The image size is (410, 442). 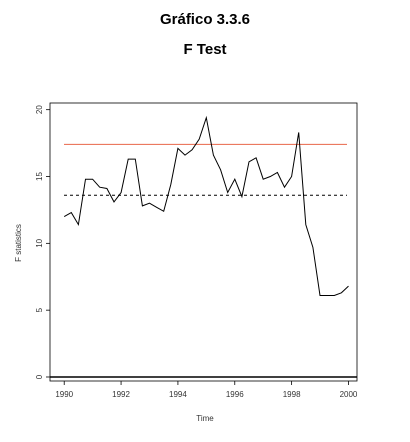 What do you see at coordinates (349, 394) in the screenshot?
I see `x-tick-label: 2000` at bounding box center [349, 394].